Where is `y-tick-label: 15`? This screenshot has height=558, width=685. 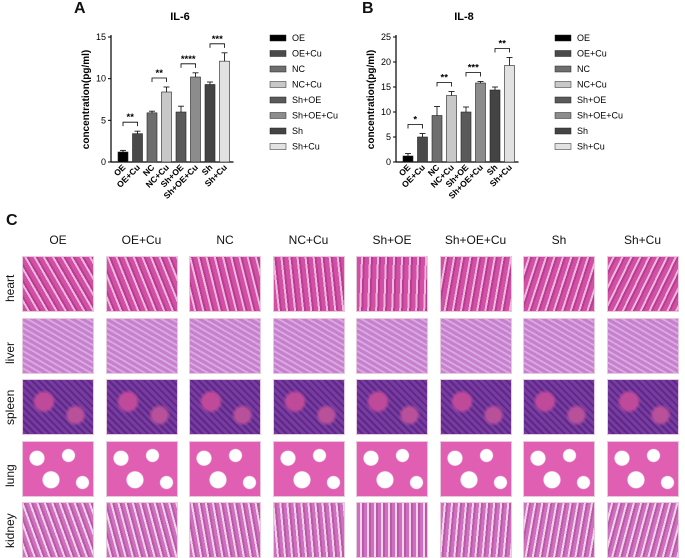 y-tick-label: 15 is located at coordinates (386, 87).